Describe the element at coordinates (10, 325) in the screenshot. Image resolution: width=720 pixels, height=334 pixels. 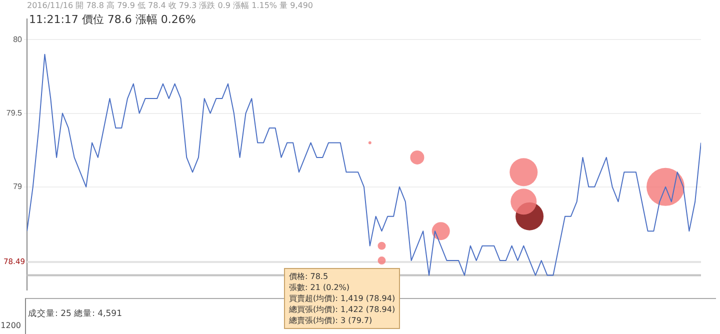
I see `text: 1200` at that location.